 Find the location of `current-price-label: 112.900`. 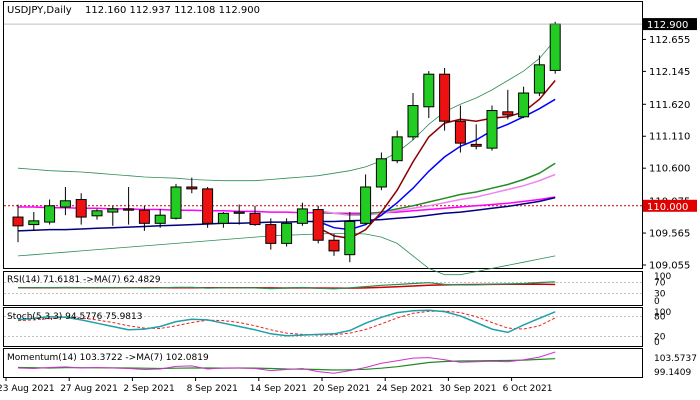

current-price-label: 112.900 is located at coordinates (667, 25).